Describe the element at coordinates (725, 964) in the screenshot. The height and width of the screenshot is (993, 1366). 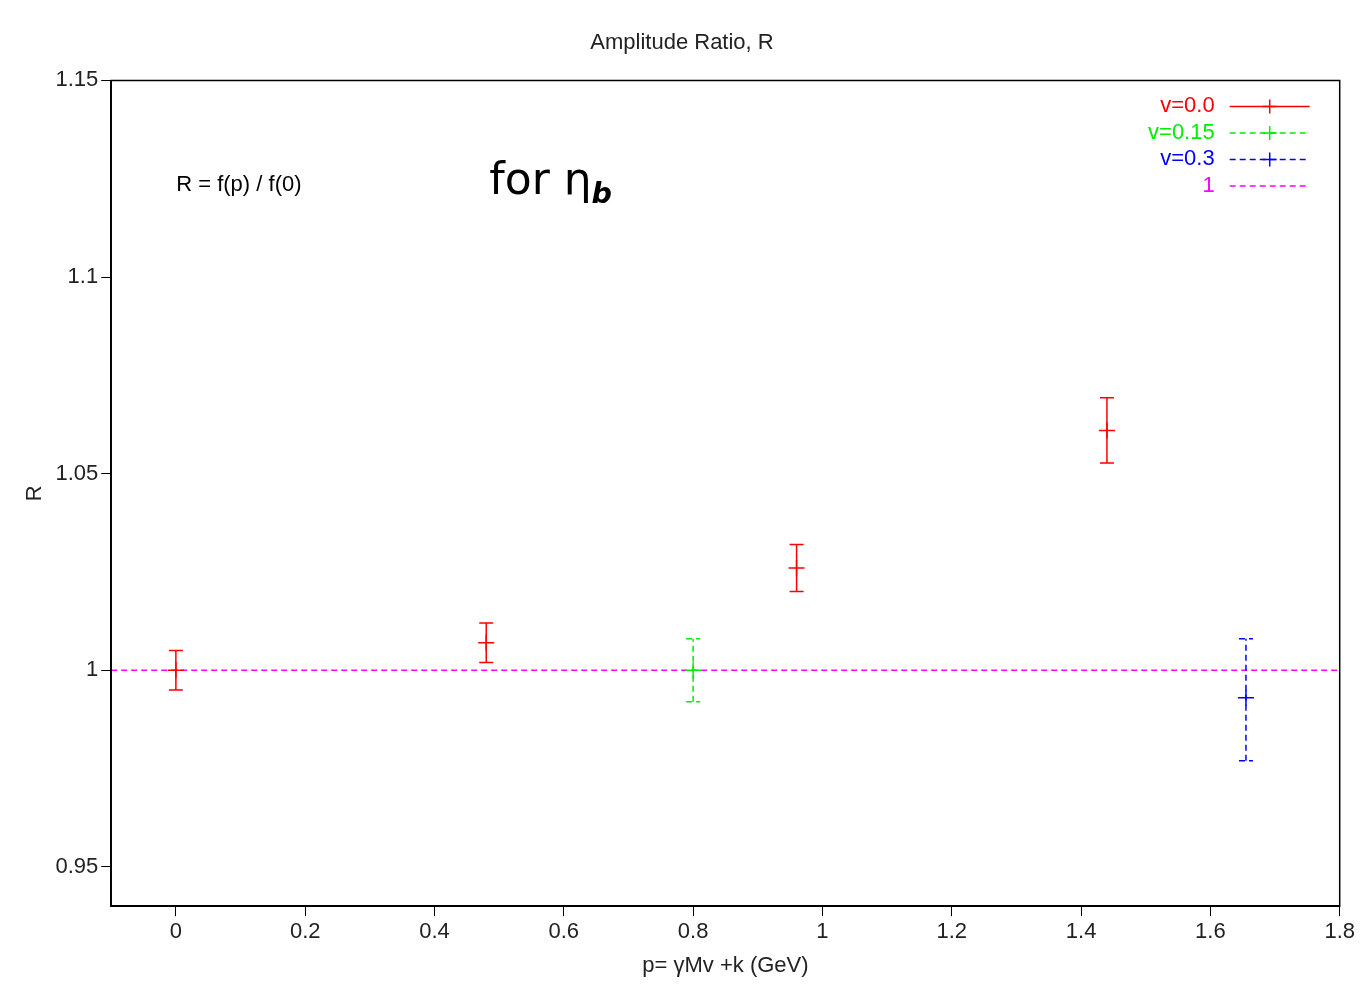
I see `x-axis-title: p= γMv +k (GeV)` at that location.